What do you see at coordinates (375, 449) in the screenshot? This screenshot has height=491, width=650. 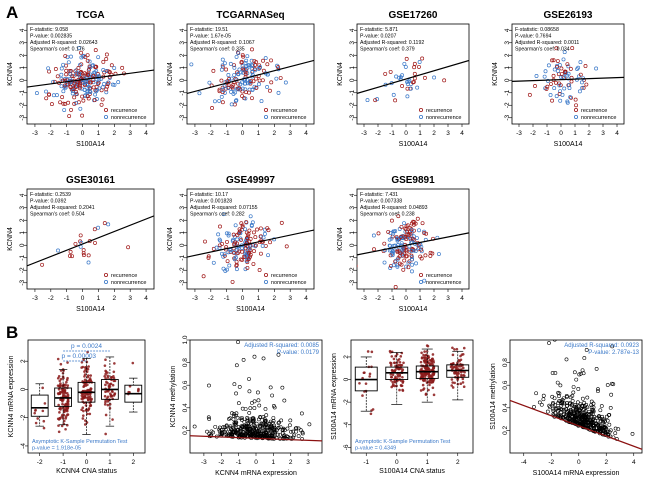 I see `test-text: p-value = 0.4349` at bounding box center [375, 449].